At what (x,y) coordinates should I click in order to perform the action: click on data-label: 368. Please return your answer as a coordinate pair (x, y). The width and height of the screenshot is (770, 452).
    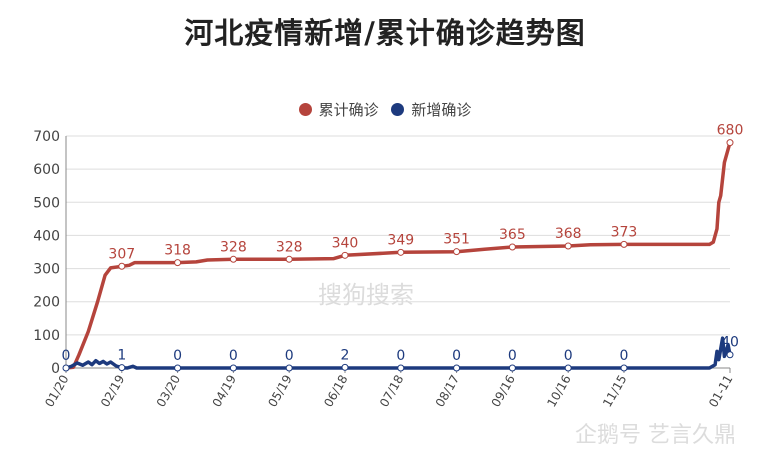
    Looking at the image, I should click on (568, 234).